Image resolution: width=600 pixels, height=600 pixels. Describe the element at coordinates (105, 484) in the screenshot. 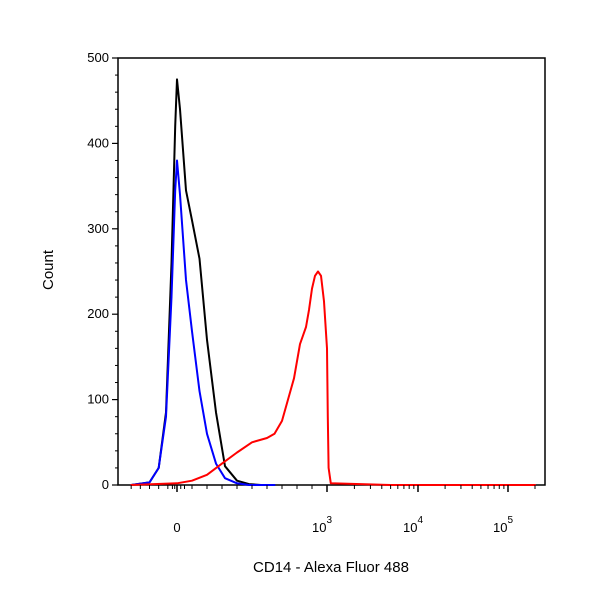

I see `y-tick-label: 0` at that location.